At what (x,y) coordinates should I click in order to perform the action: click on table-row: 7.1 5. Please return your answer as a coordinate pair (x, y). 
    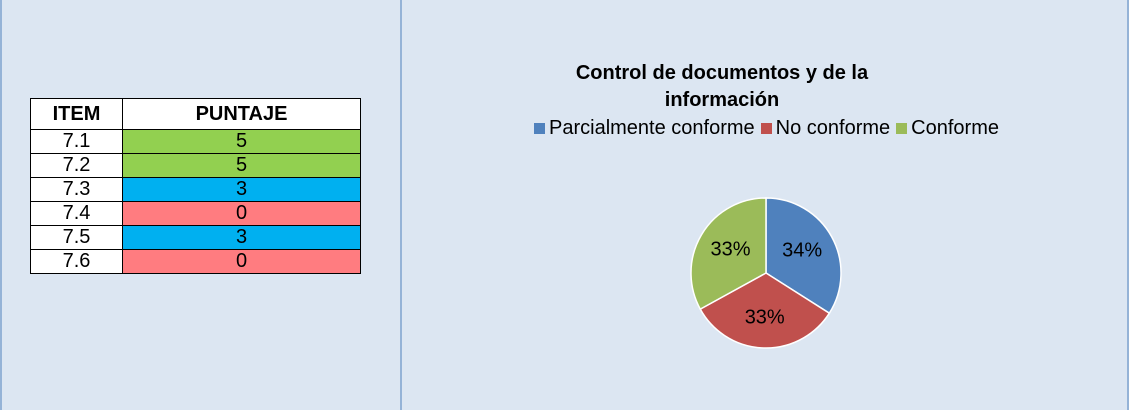
    Looking at the image, I should click on (195, 141).